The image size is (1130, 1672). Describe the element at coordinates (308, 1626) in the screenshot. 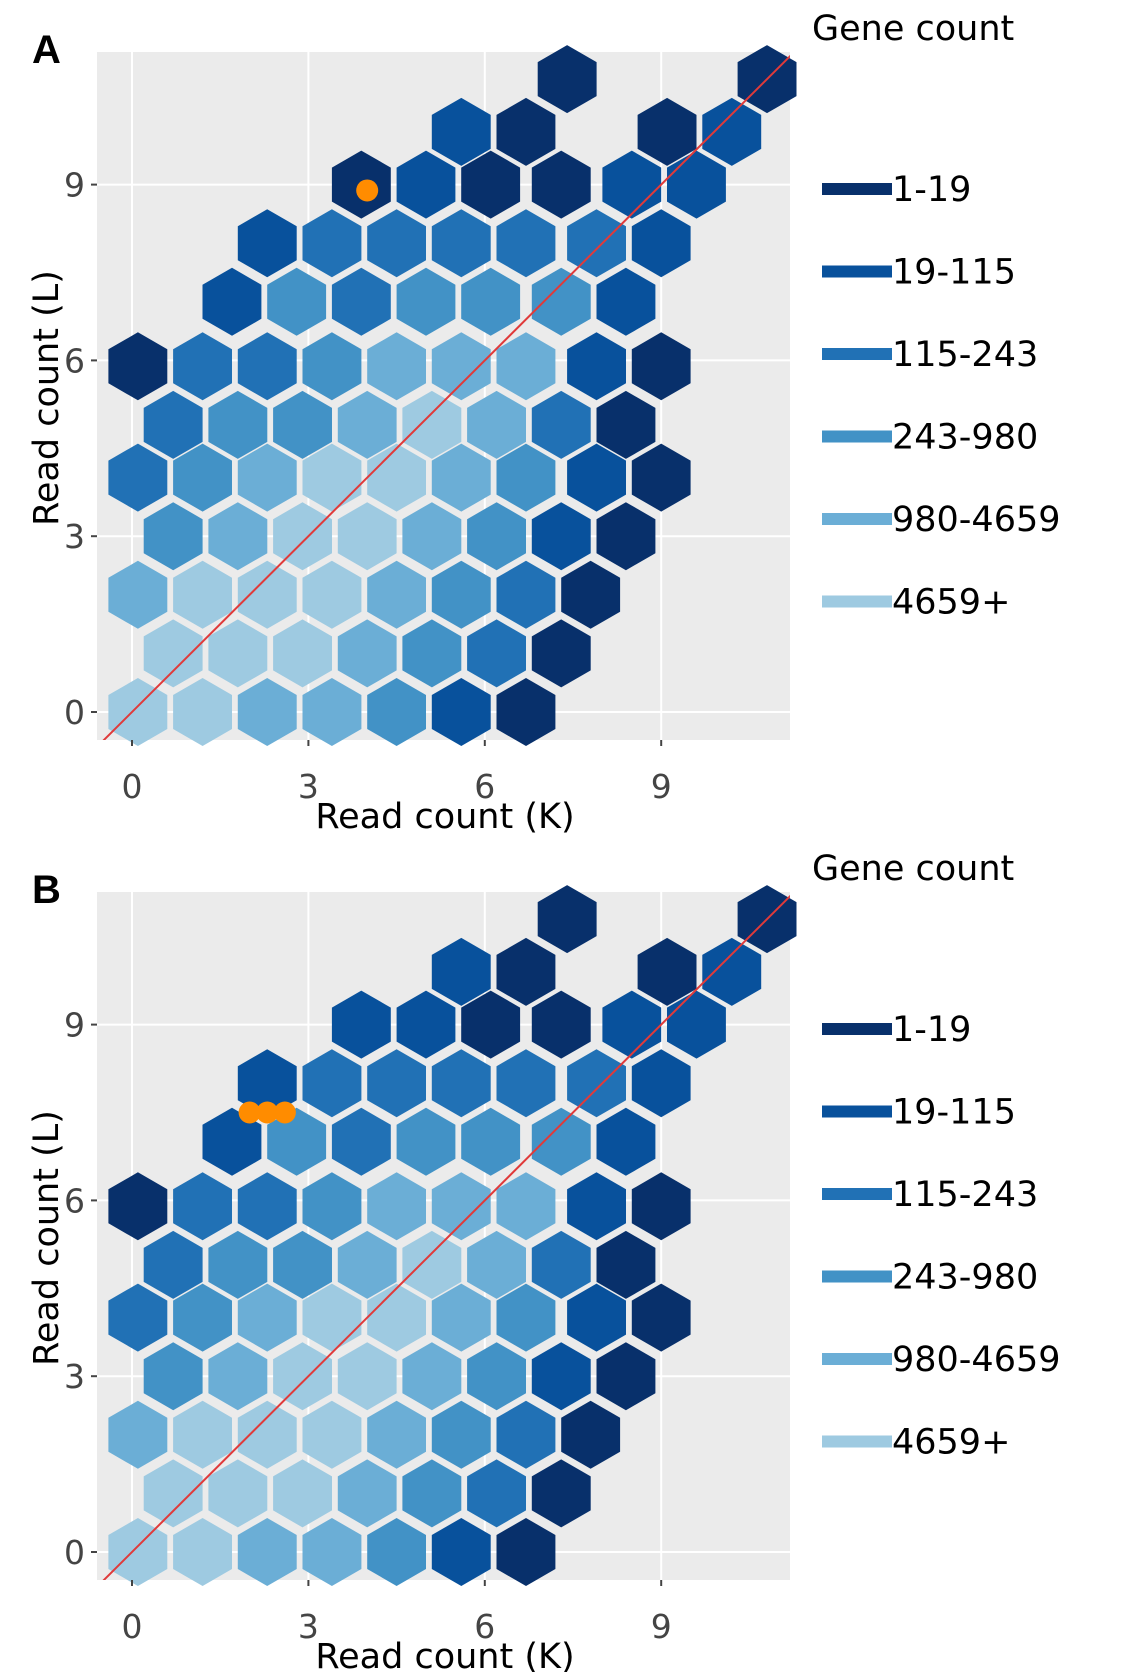

I see `x-tick-label: 3` at that location.